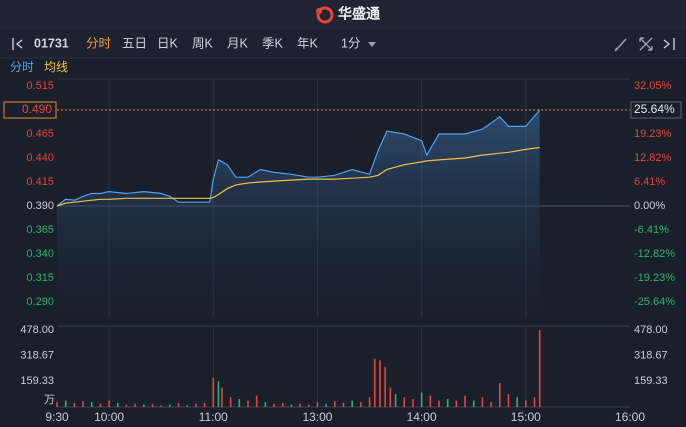 The height and width of the screenshot is (427, 686). I want to click on current-price-box, so click(30, 110).